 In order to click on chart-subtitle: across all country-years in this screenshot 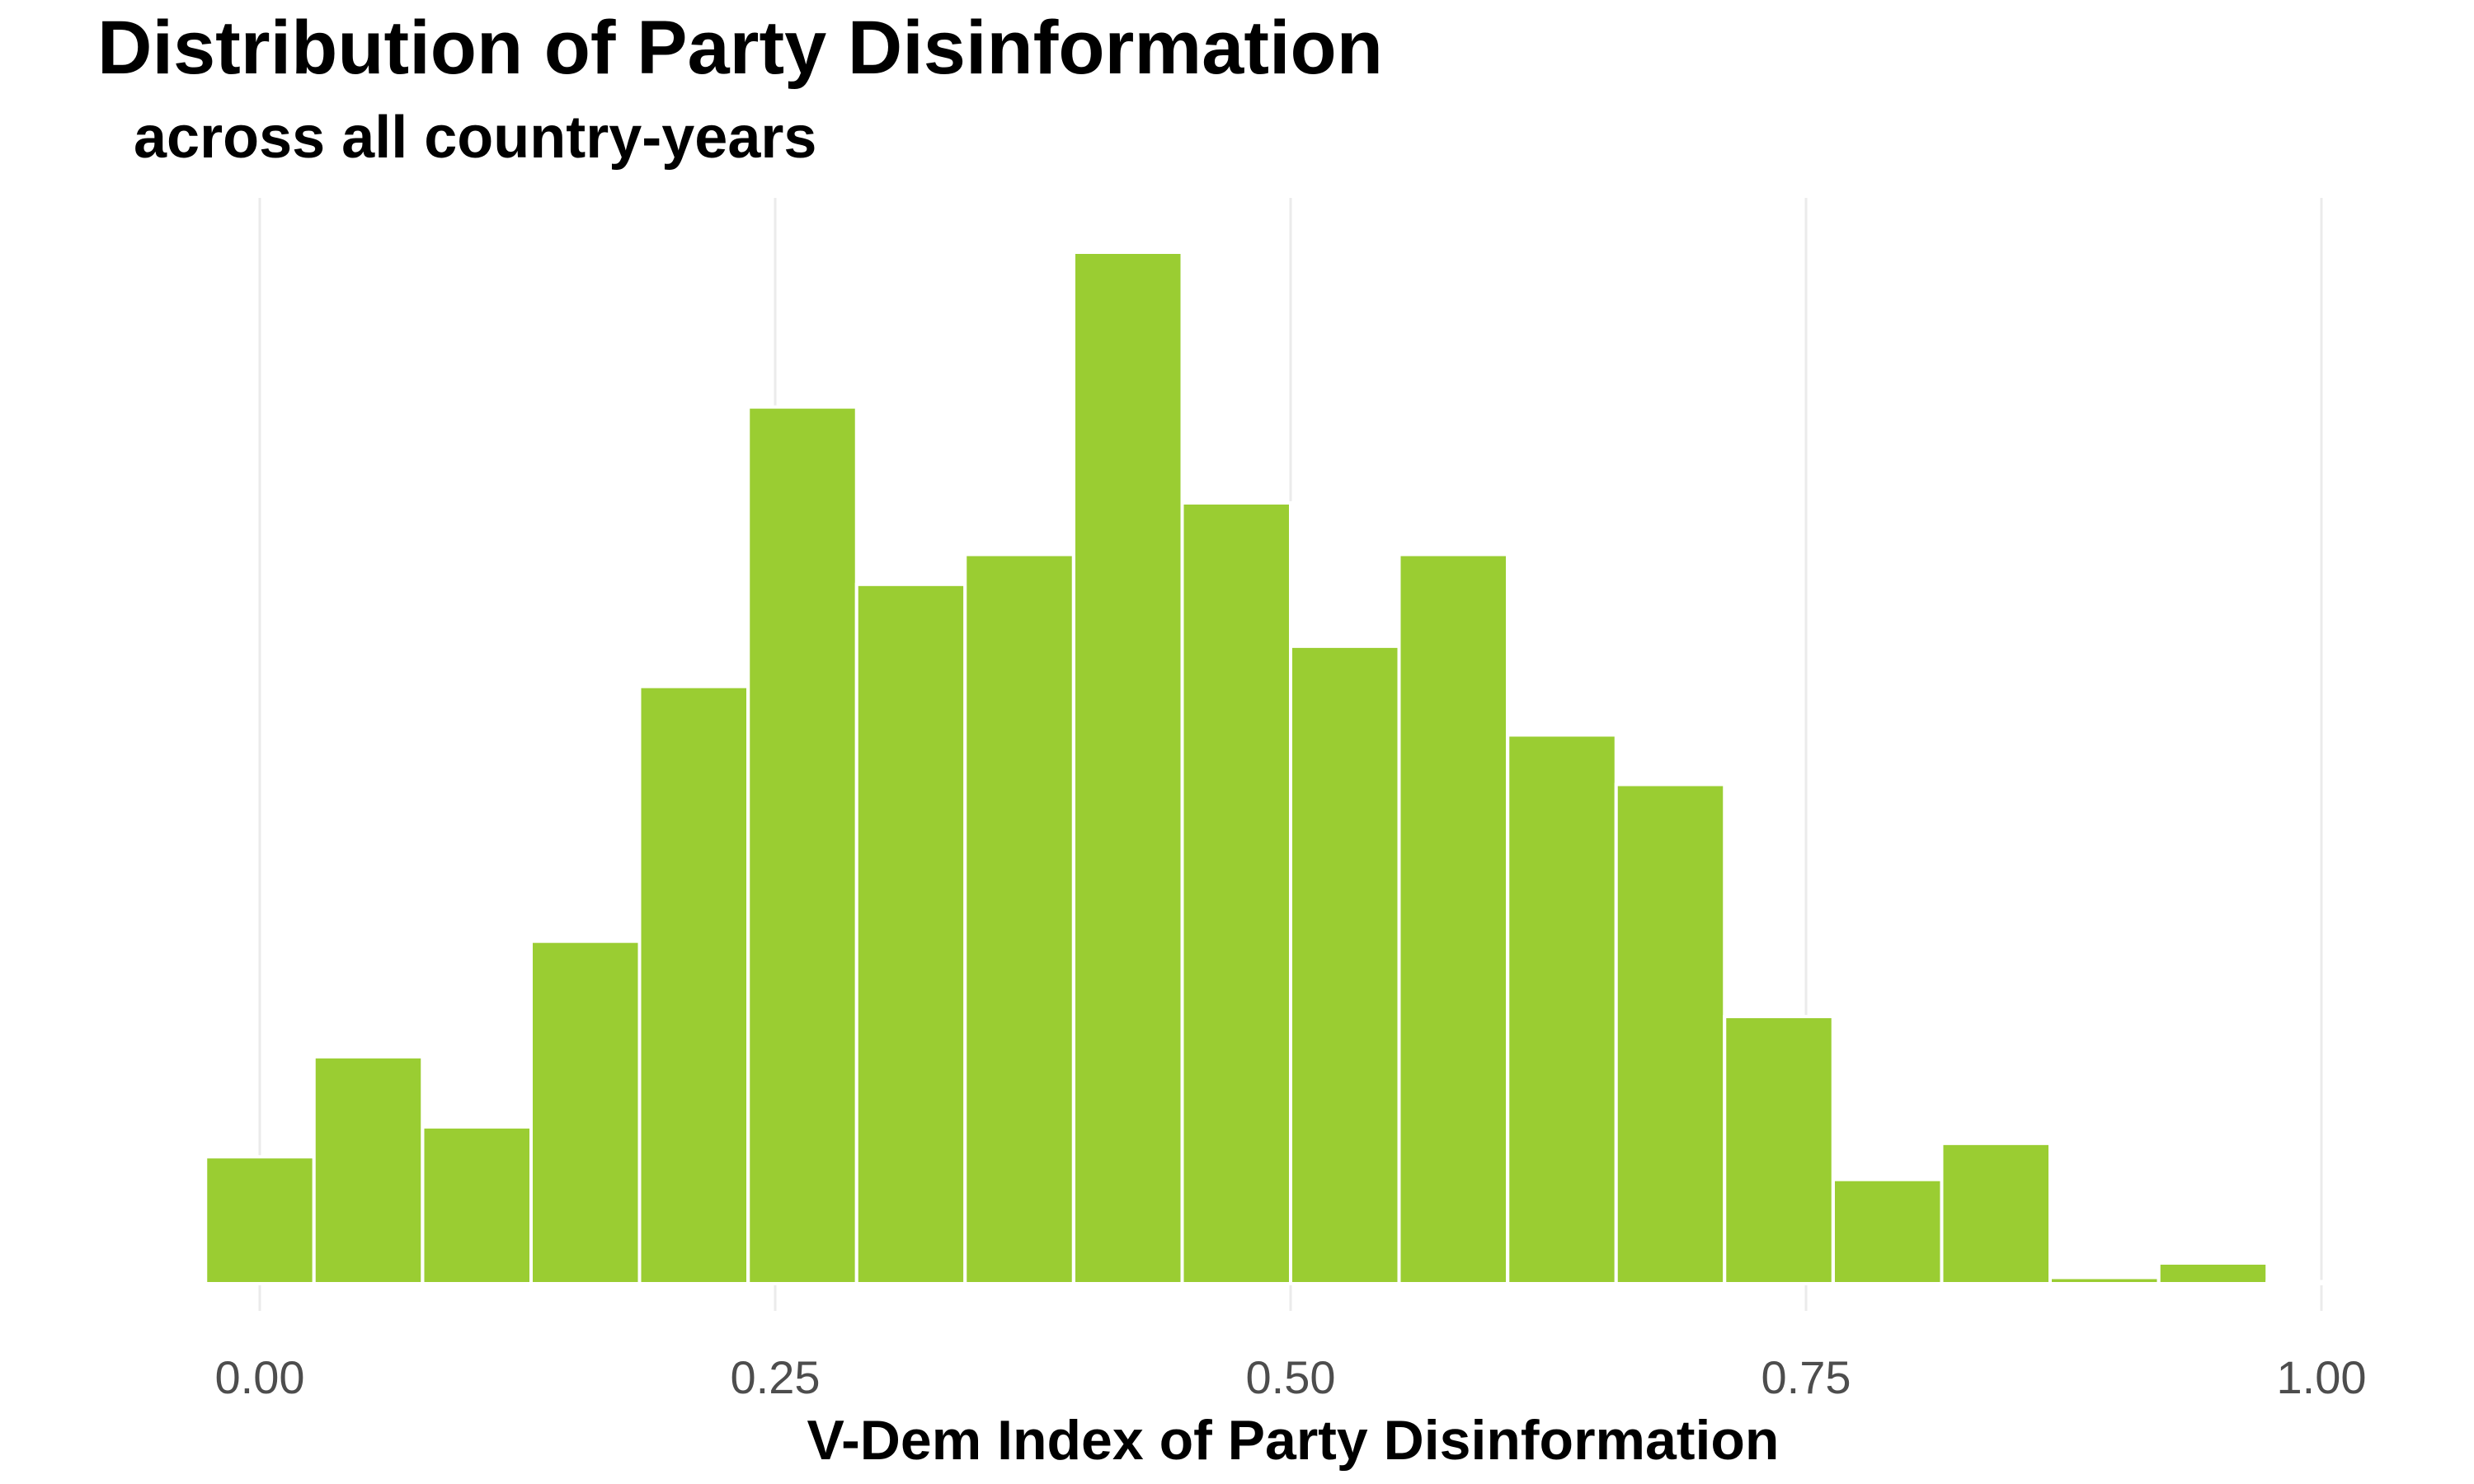, I will do `click(475, 138)`.